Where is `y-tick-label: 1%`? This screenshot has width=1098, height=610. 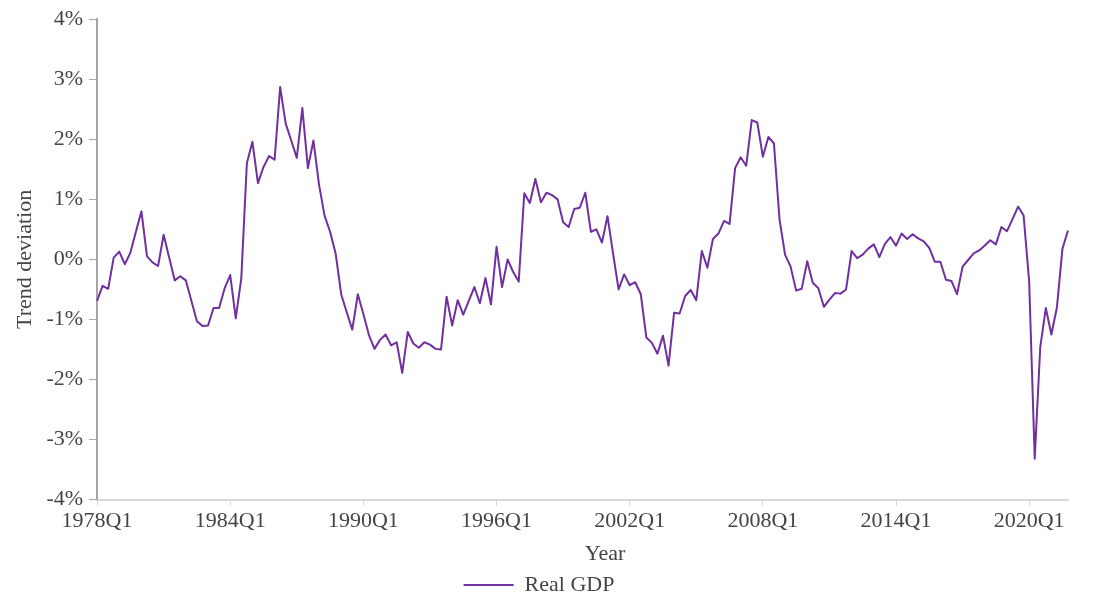 y-tick-label: 1% is located at coordinates (68, 198).